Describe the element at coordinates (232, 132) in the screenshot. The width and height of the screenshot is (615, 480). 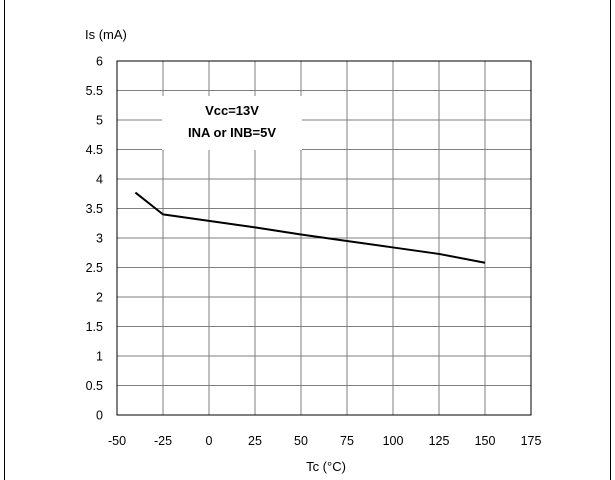
I see `annotation-line-2: INA or INB=5V` at that location.